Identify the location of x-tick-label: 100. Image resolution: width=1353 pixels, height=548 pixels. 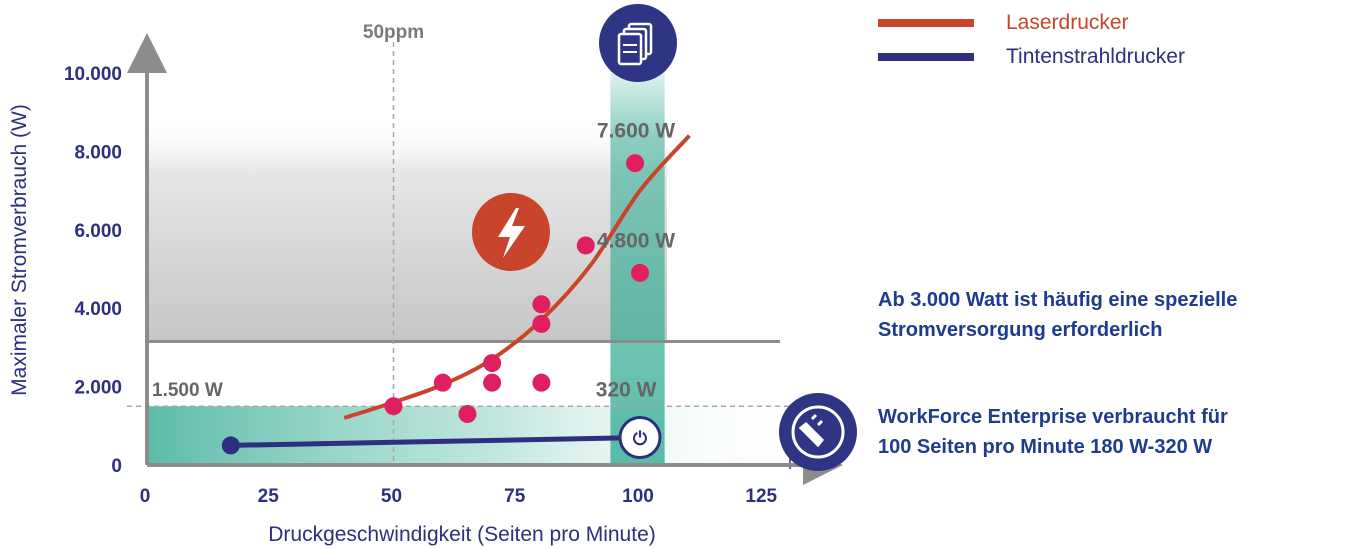
(638, 496).